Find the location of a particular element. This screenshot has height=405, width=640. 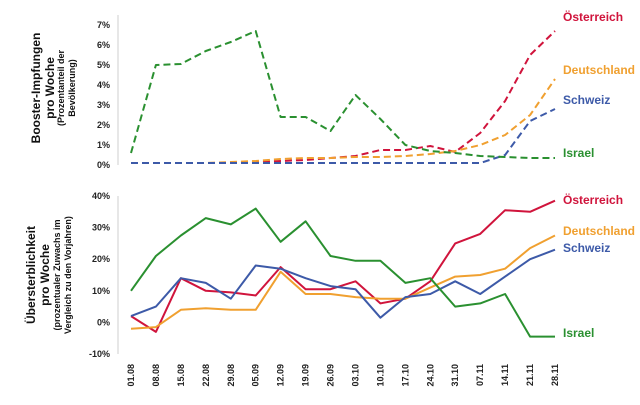

y-tick-label: 1% is located at coordinates (103, 145).